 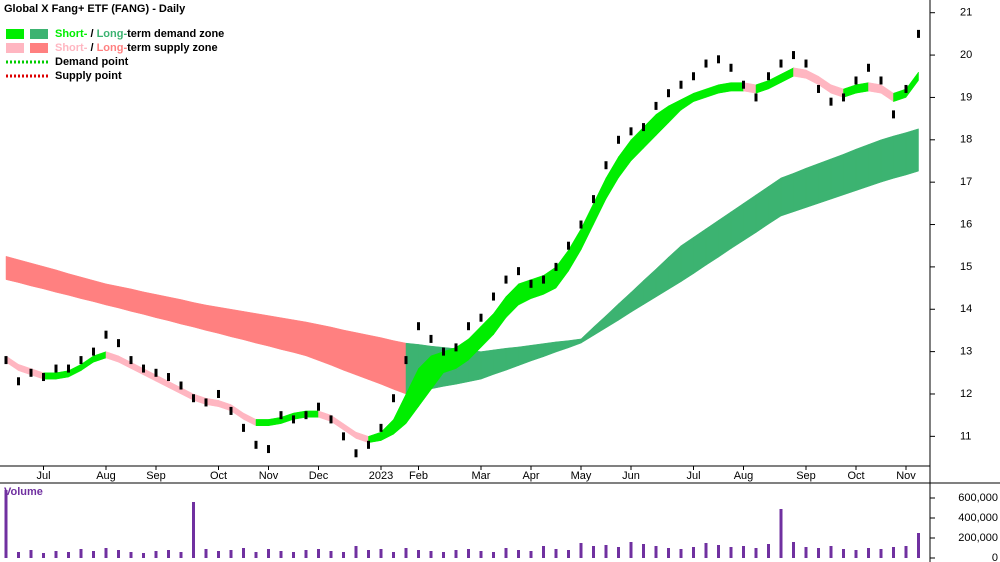 What do you see at coordinates (965, 436) in the screenshot?
I see `y-tick-label: 11` at bounding box center [965, 436].